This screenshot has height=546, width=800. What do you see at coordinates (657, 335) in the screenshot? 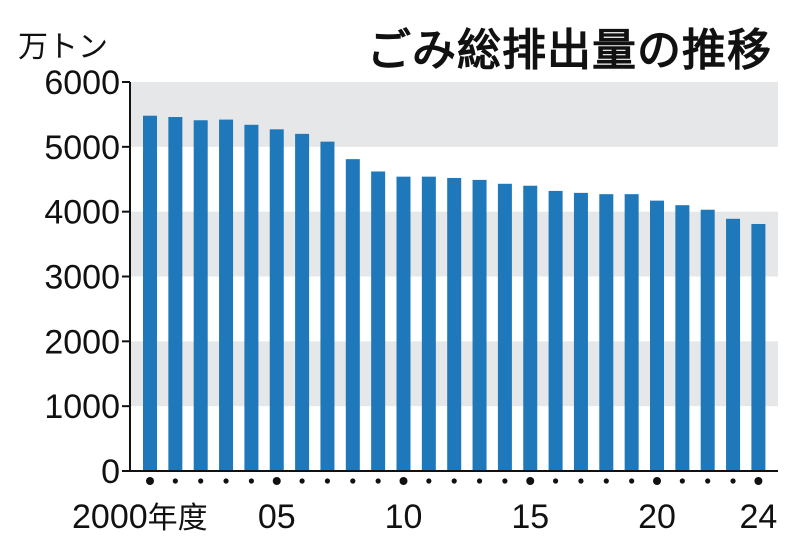
I see `bar-2020` at bounding box center [657, 335].